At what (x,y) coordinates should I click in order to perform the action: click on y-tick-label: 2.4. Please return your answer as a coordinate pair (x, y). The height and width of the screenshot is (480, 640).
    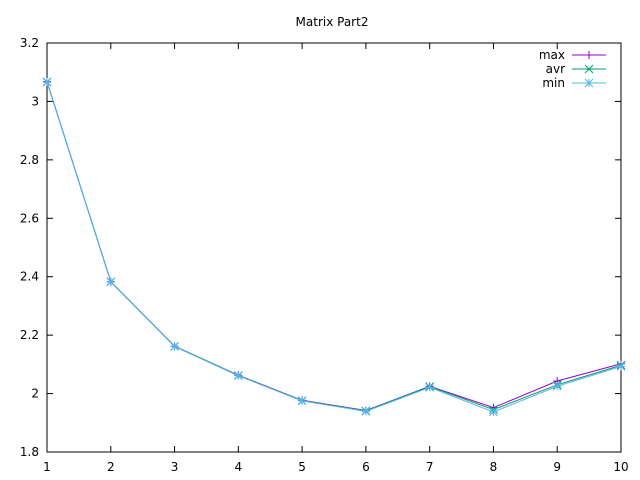
    Looking at the image, I should click on (29, 277).